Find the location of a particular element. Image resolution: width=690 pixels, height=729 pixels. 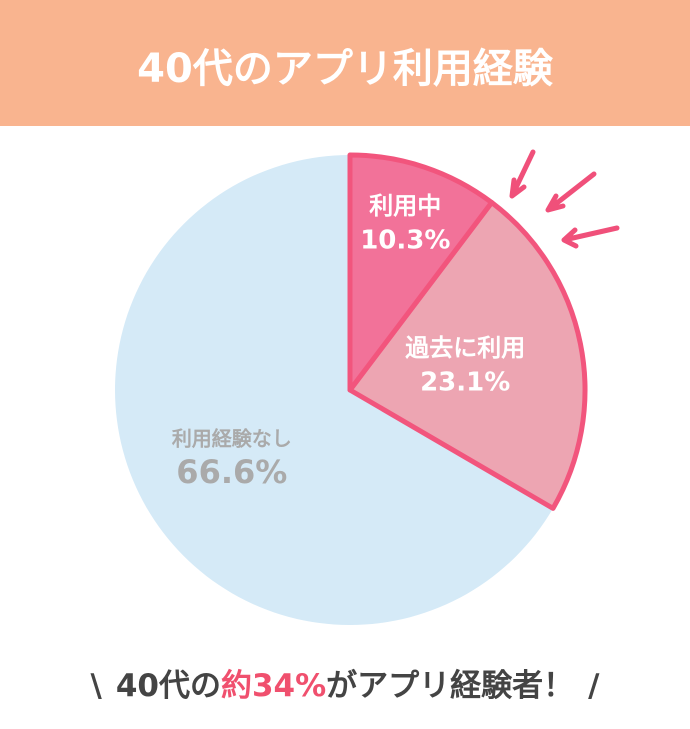

slice-value: 10.3% is located at coordinates (405, 241).